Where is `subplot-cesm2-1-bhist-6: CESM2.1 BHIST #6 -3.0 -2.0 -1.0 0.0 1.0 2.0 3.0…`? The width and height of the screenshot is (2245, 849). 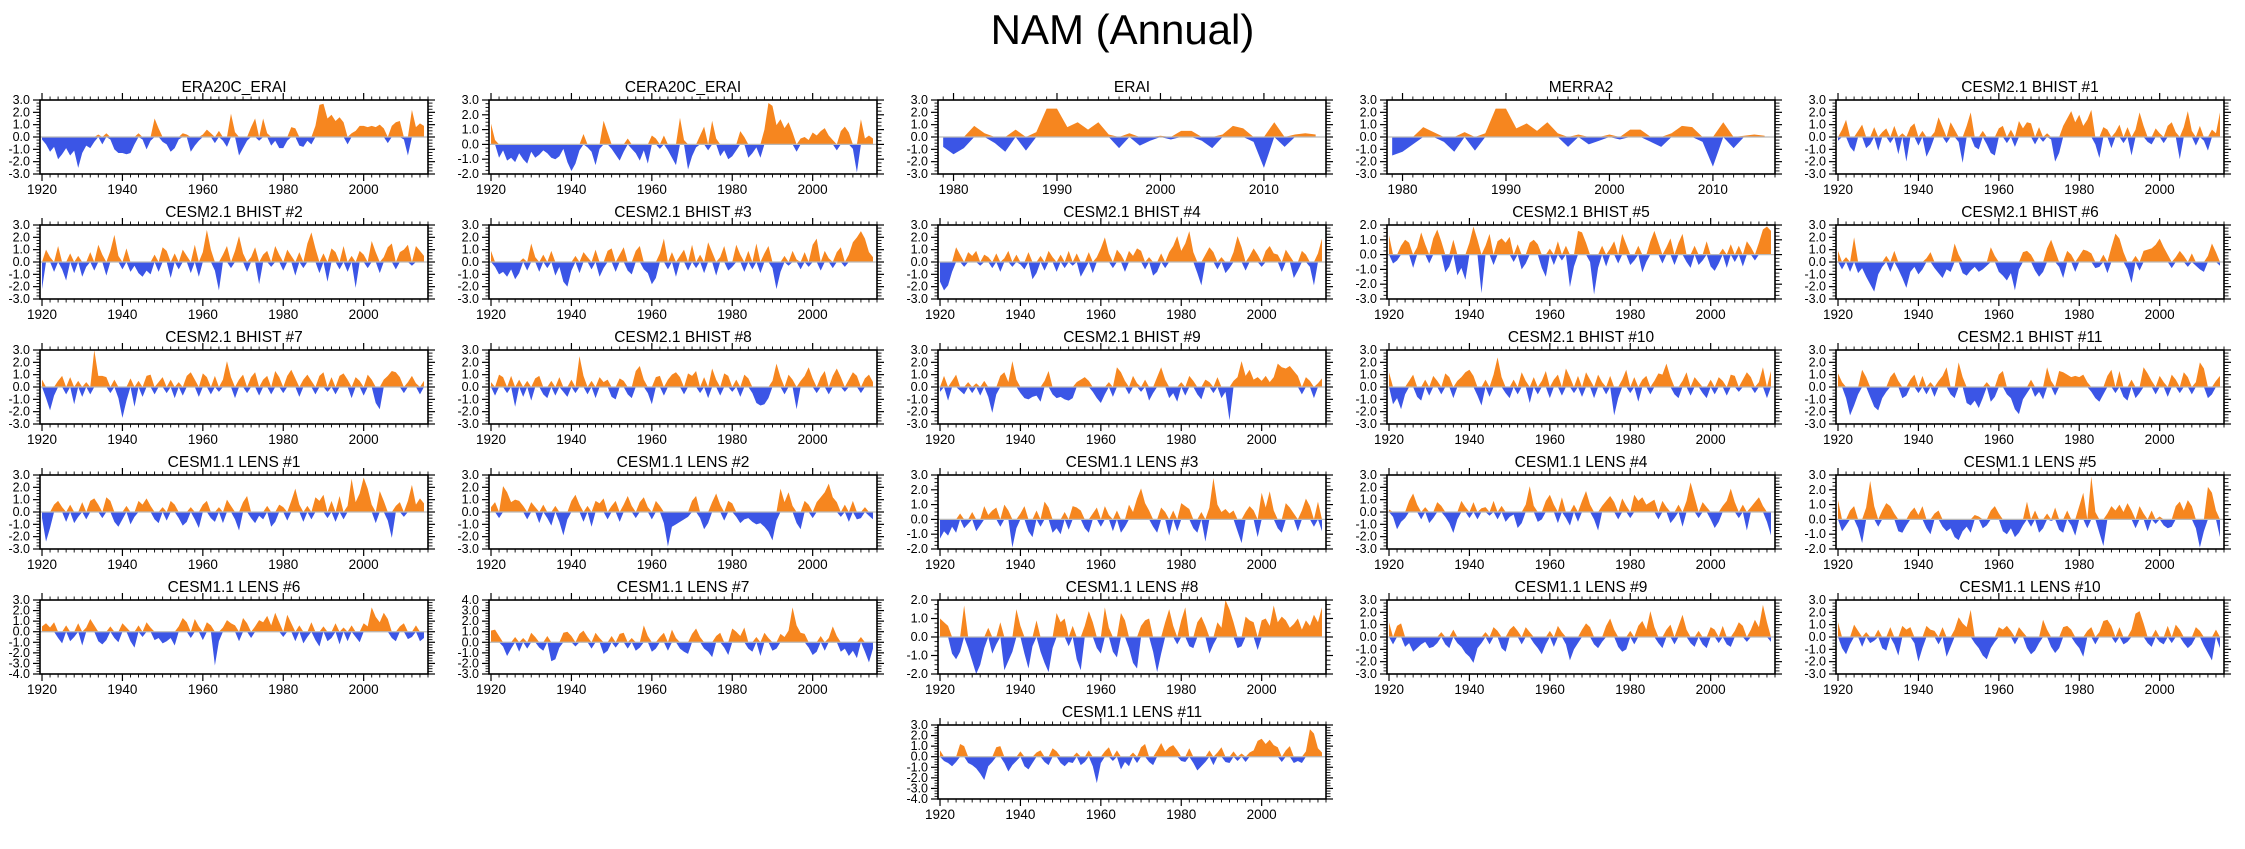 subplot-cesm2-1-bhist-6: CESM2.1 BHIST #6 -3.0 -2.0 -1.0 0.0 1.0 2.0 3.0… is located at coordinates (2020, 263).